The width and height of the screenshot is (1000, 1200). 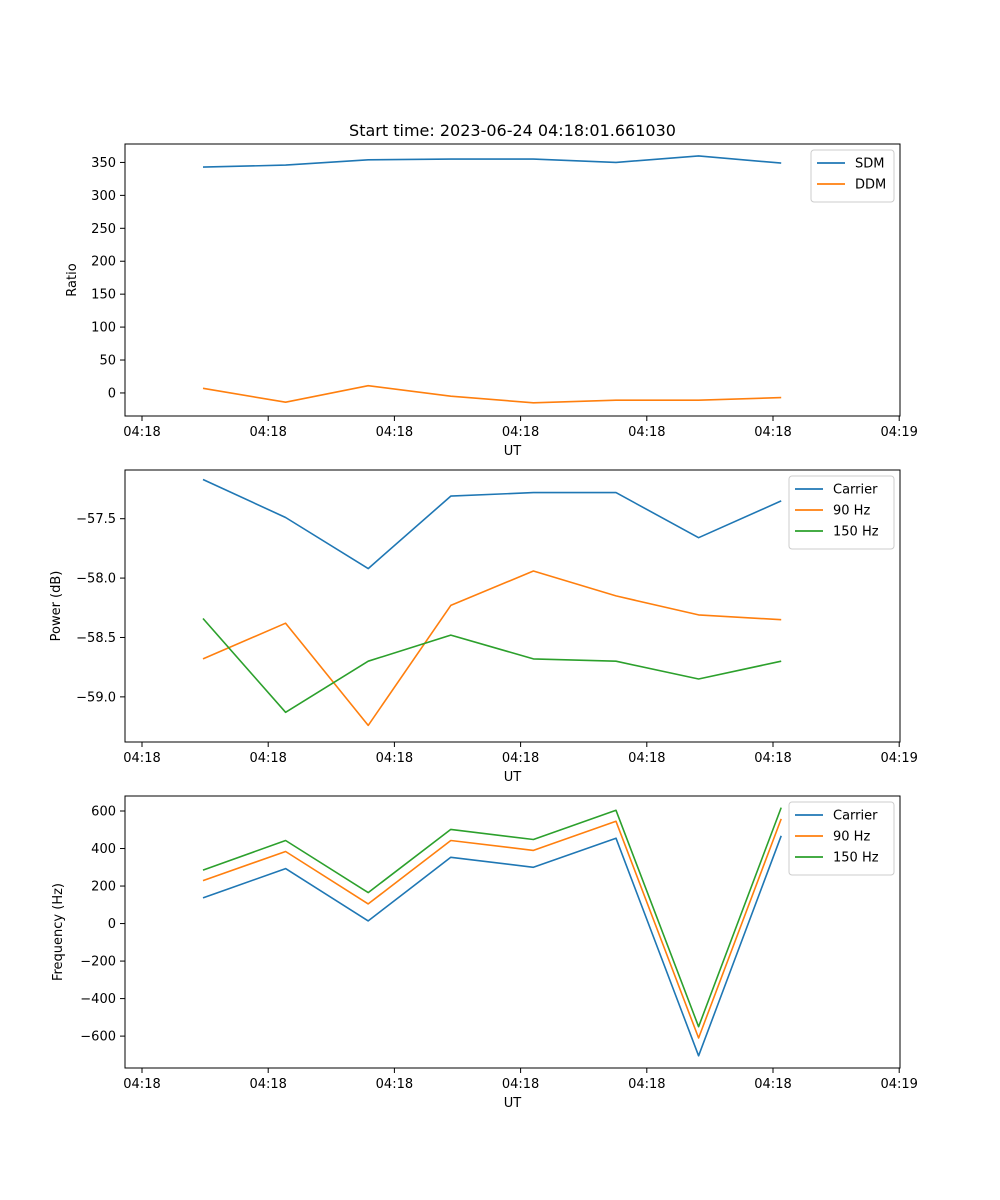 I want to click on legend-entry: DDM, so click(x=870, y=185).